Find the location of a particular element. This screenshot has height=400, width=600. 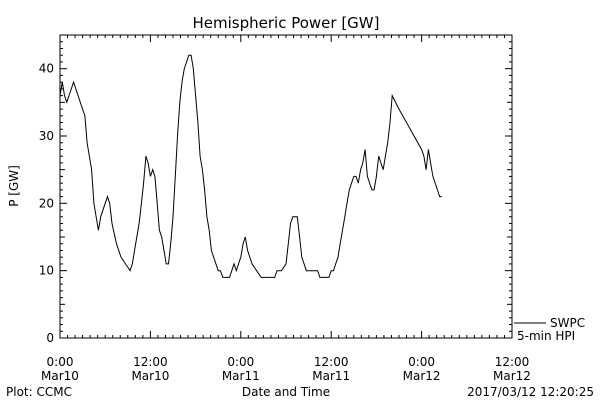

y-tick-label: 0 is located at coordinates (50, 338).